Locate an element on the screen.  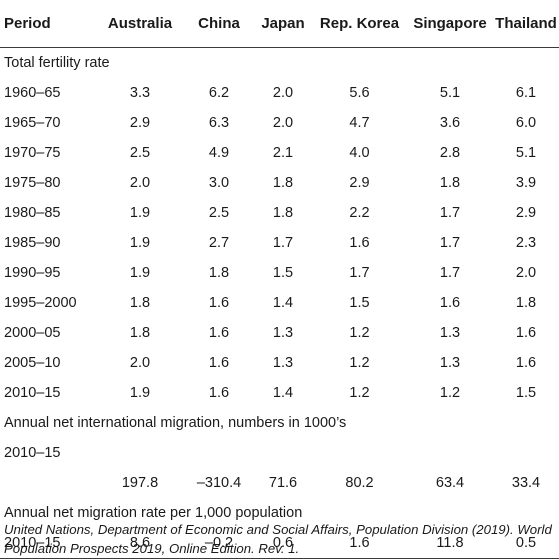
table-cell: 33.4 is located at coordinates (526, 483).